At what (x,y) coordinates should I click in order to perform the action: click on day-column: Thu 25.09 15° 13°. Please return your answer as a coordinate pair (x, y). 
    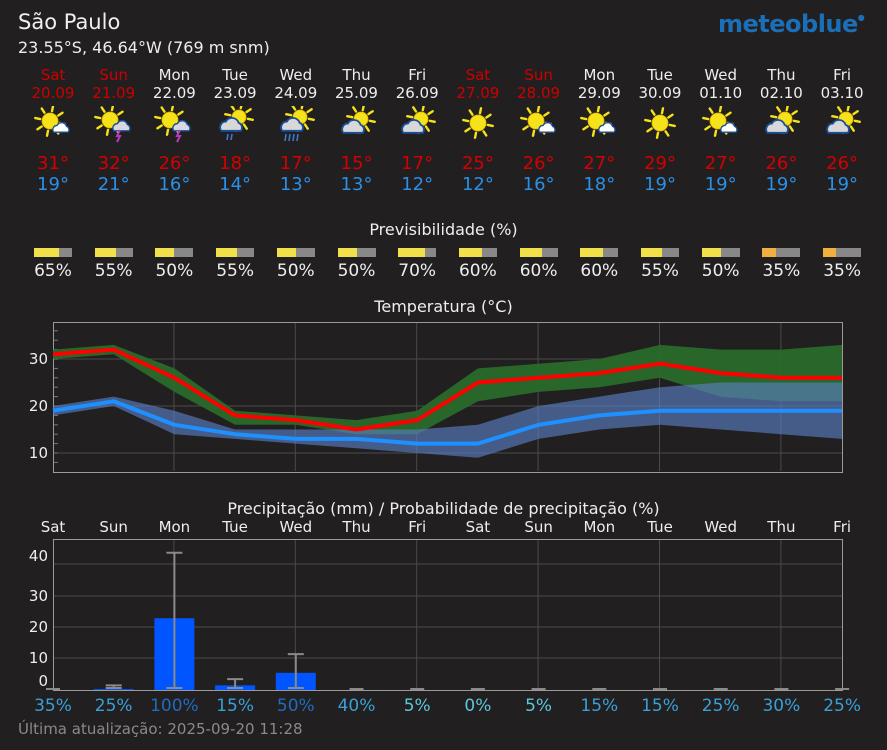
    Looking at the image, I should click on (357, 130).